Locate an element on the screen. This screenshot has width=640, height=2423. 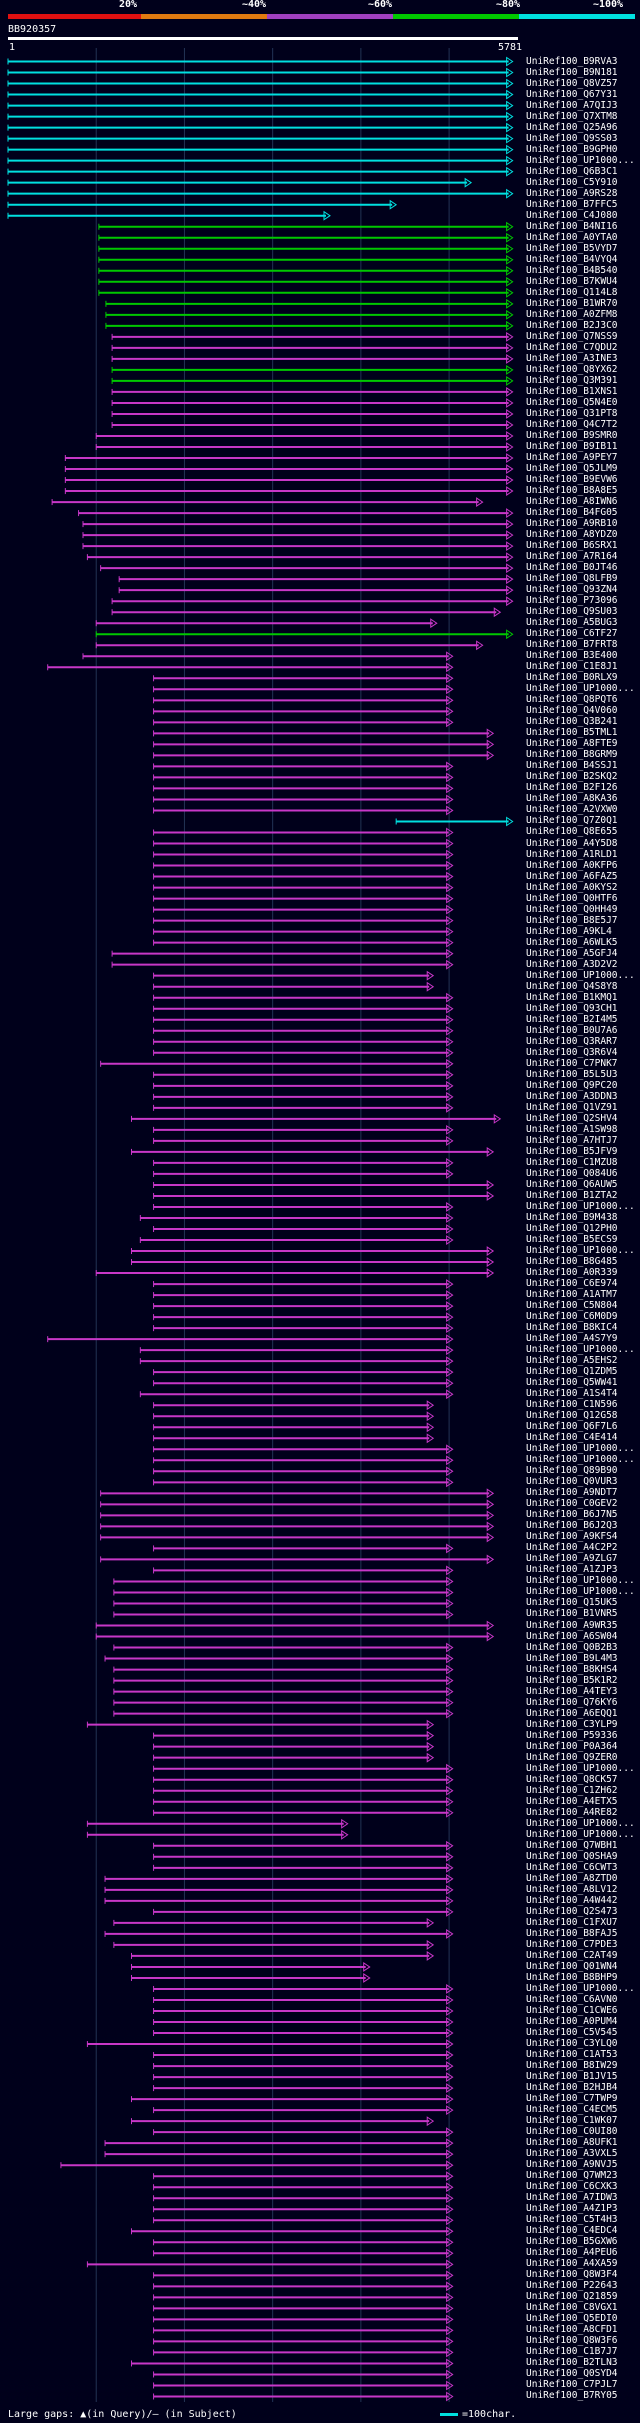
hit-label: UniRef100_C6E974 is located at coordinates (572, 1284).